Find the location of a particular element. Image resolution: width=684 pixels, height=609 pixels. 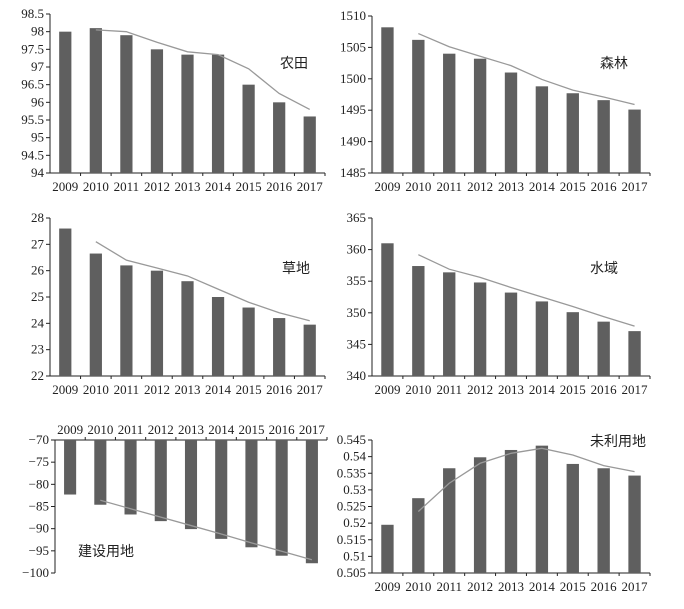

y-tick-label: −75 is located at coordinates (39, 461).